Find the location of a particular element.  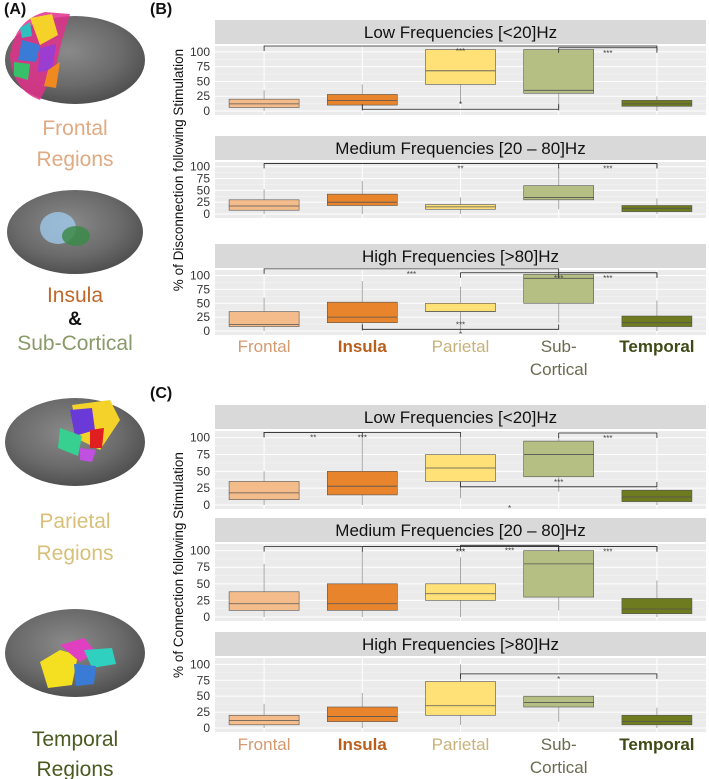

facet-c-3: High Frequencies [>80]Hz 0 25 50 75 100 * is located at coordinates (448, 683).